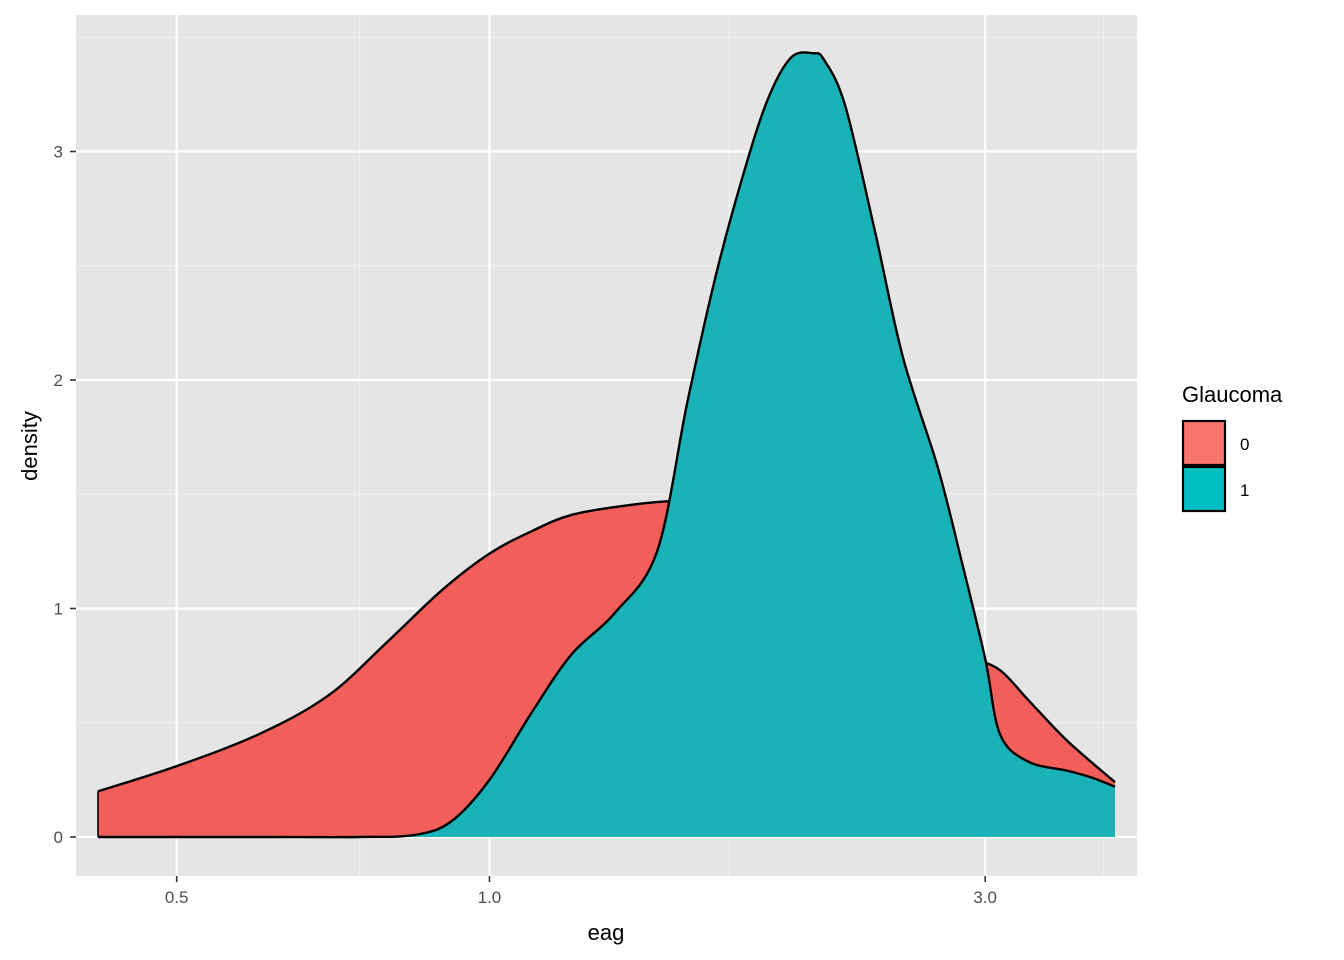 The width and height of the screenshot is (1344, 960). I want to click on x-tick-label: 0.5, so click(177, 897).